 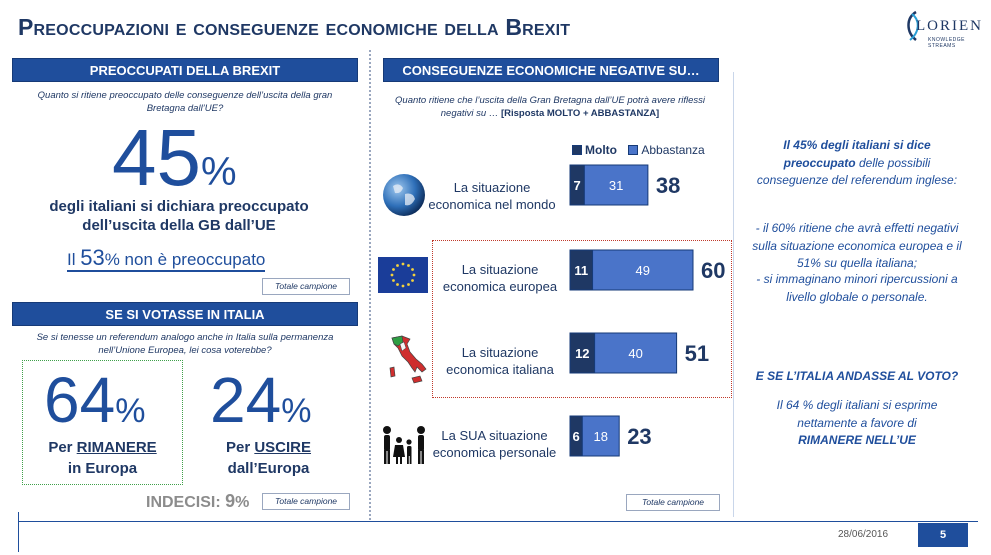 I want to click on bar-italy-molto, so click(x=582, y=353).